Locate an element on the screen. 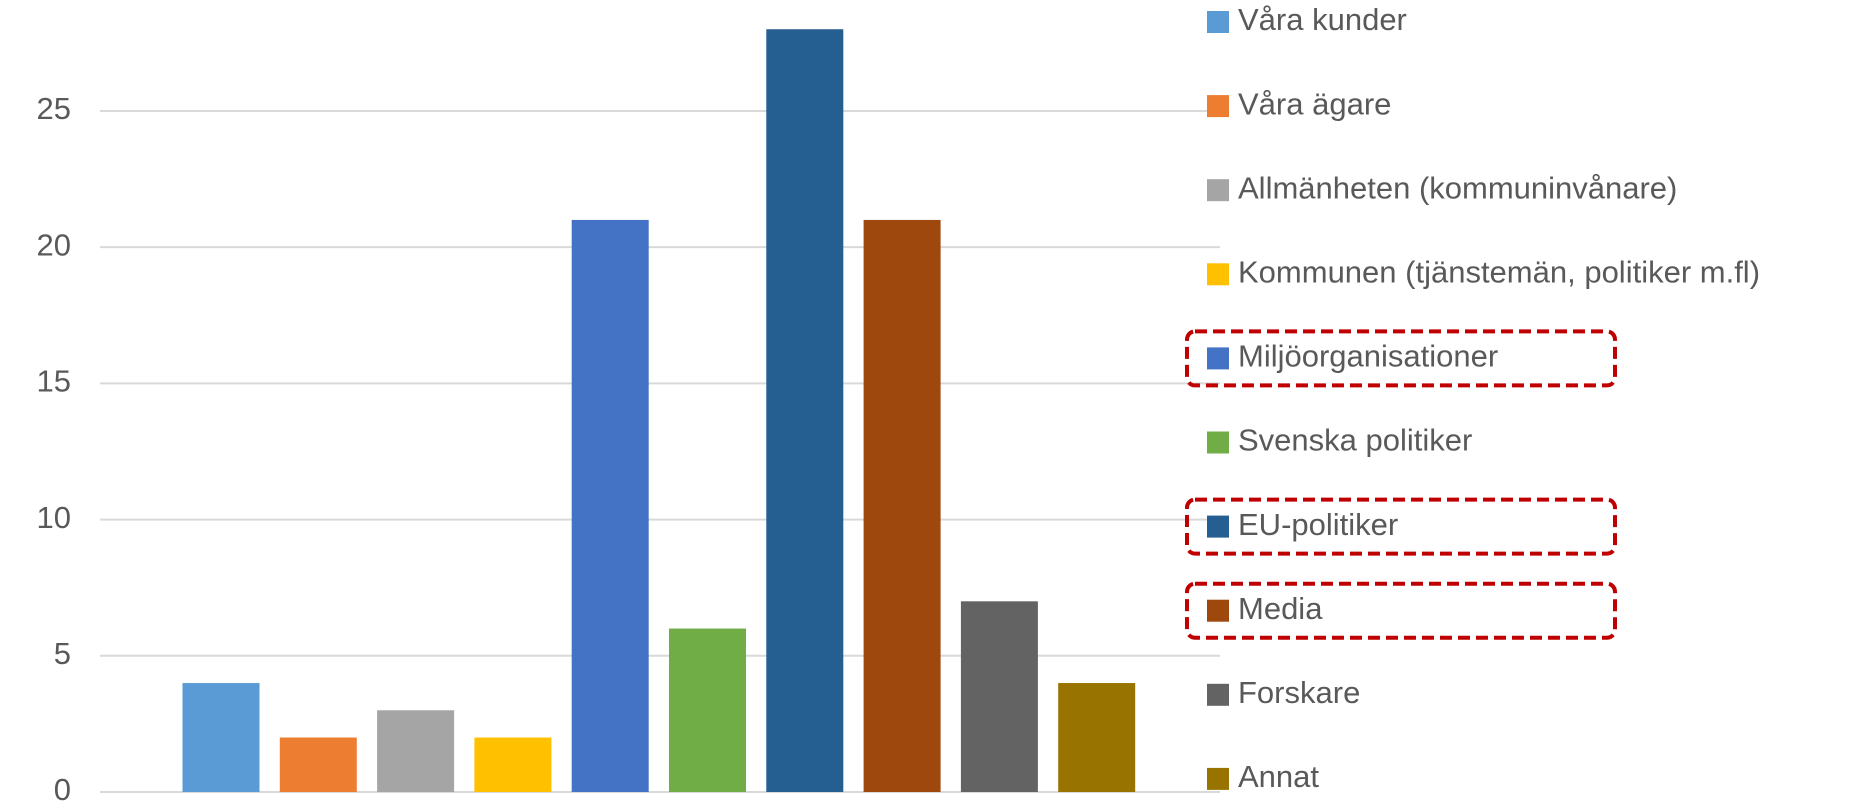  legend-label: Allmänheten (kommuninvånare) is located at coordinates (1457, 187).